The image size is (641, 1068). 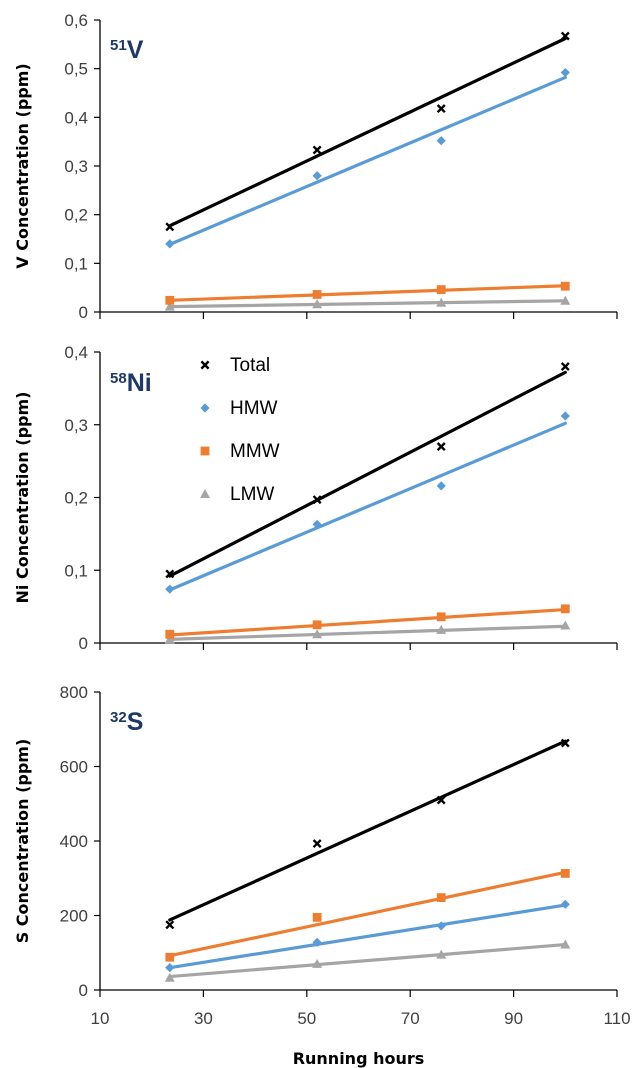 What do you see at coordinates (118, 378) in the screenshot?
I see `panel-label-superscript: 58` at bounding box center [118, 378].